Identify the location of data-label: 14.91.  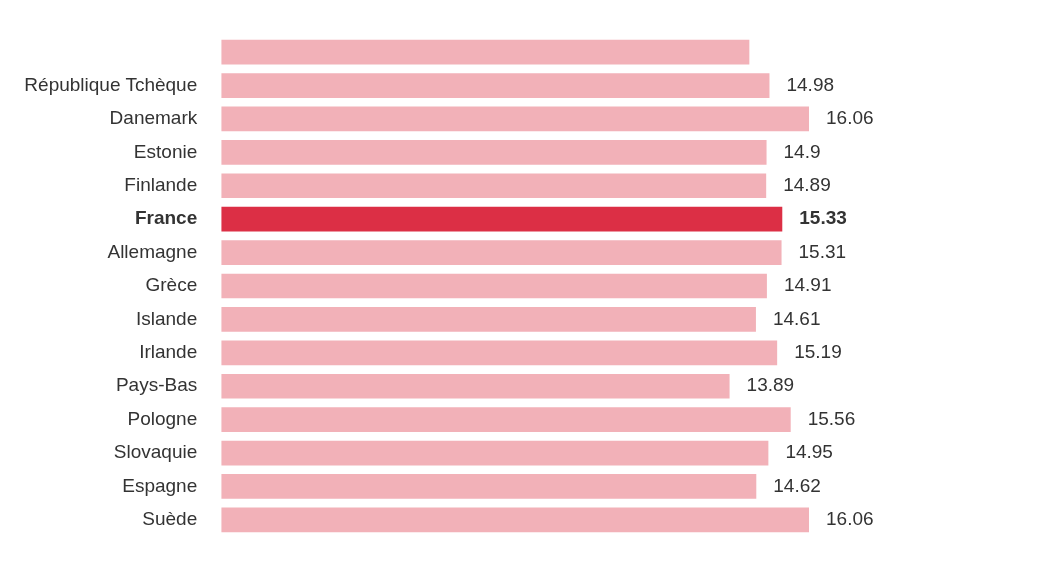
(807, 285).